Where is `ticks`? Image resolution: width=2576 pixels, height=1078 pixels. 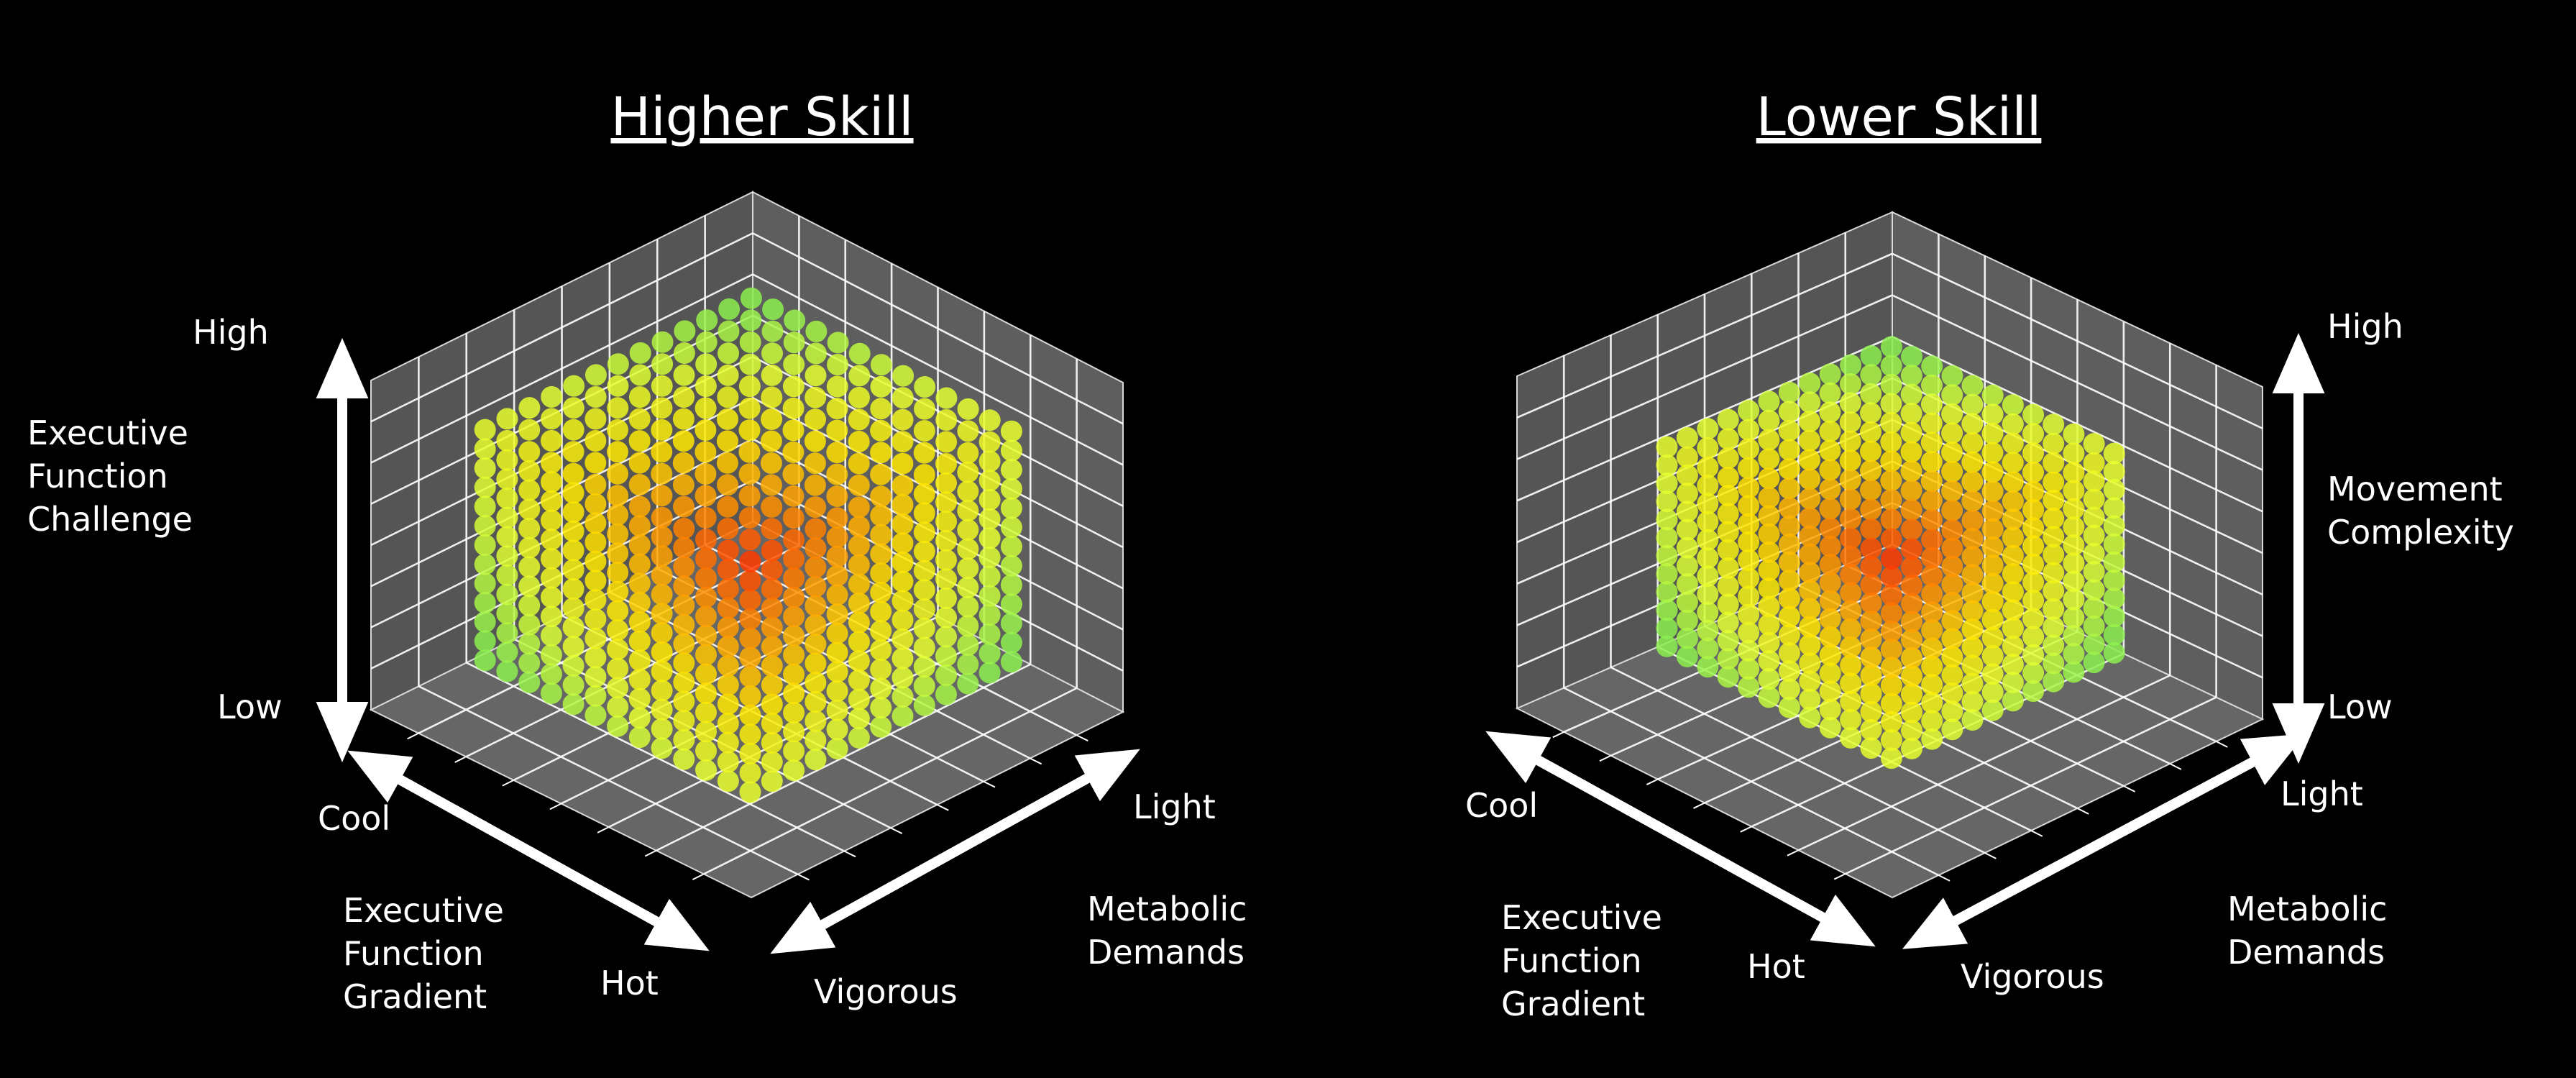 ticks is located at coordinates (748, 806).